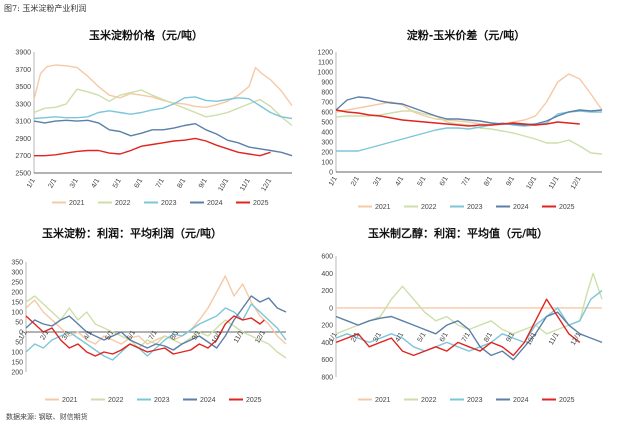 The width and height of the screenshot is (619, 429). Describe the element at coordinates (327, 83) in the screenshot. I see `y-tick-label: 900` at that location.